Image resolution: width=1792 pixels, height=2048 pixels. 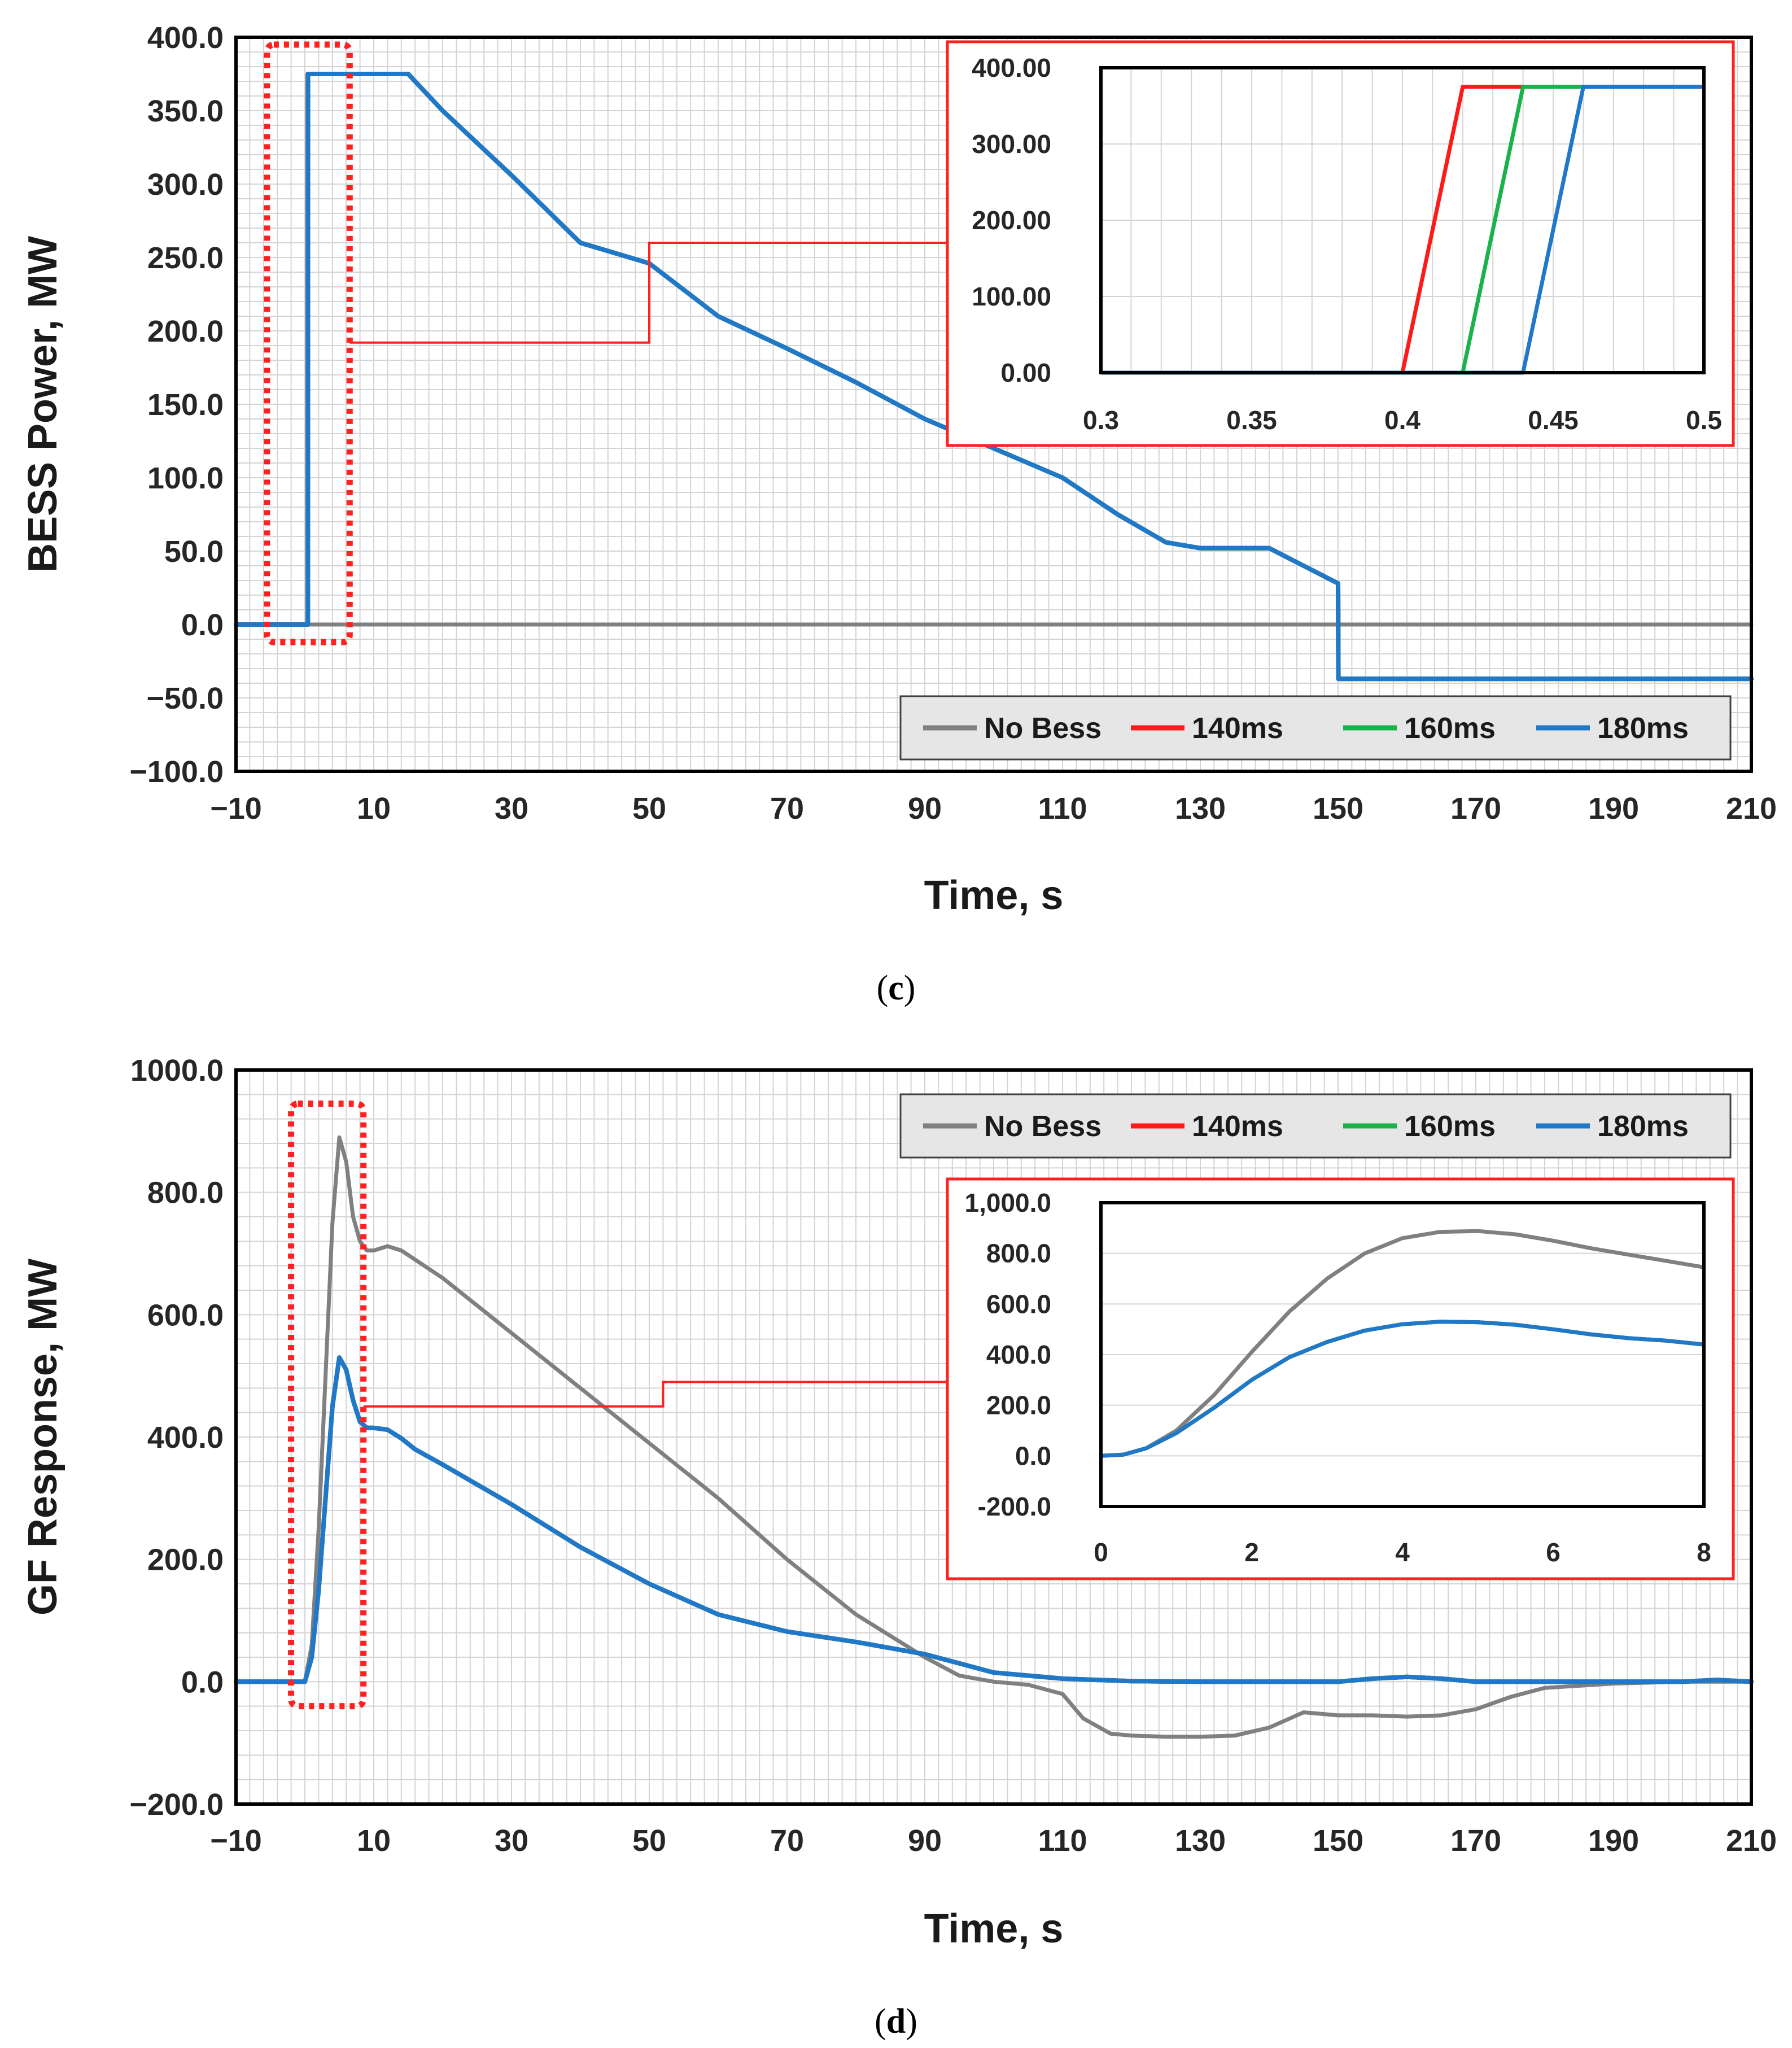 I want to click on inset-y-tick-label: 0.0, so click(x=1033, y=1455).